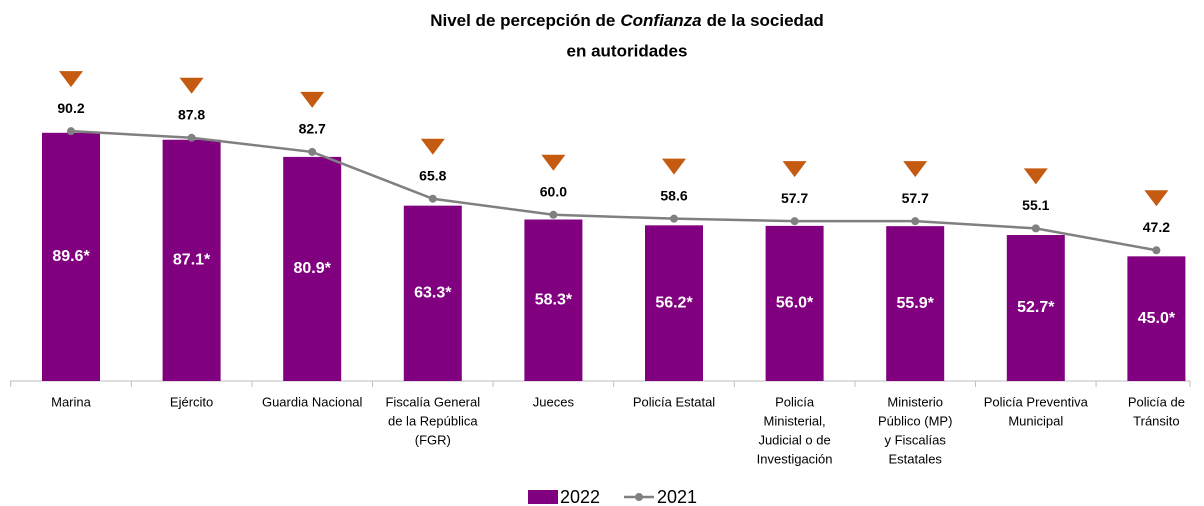 This screenshot has height=506, width=1204. What do you see at coordinates (915, 458) in the screenshot?
I see `x-tick-label: Estatales` at bounding box center [915, 458].